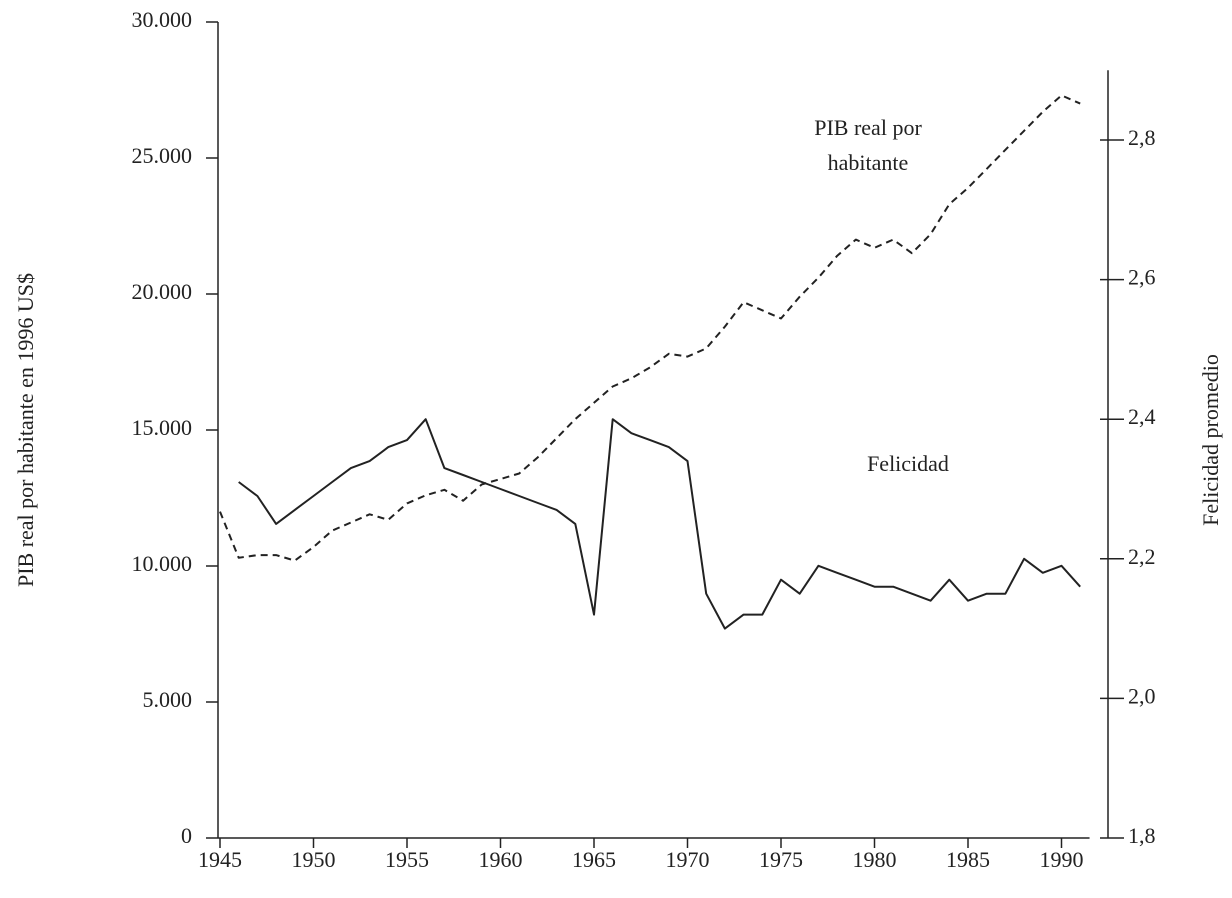 Image resolution: width=1232 pixels, height=898 pixels. What do you see at coordinates (868, 127) in the screenshot?
I see `annotation: PIB real por` at bounding box center [868, 127].